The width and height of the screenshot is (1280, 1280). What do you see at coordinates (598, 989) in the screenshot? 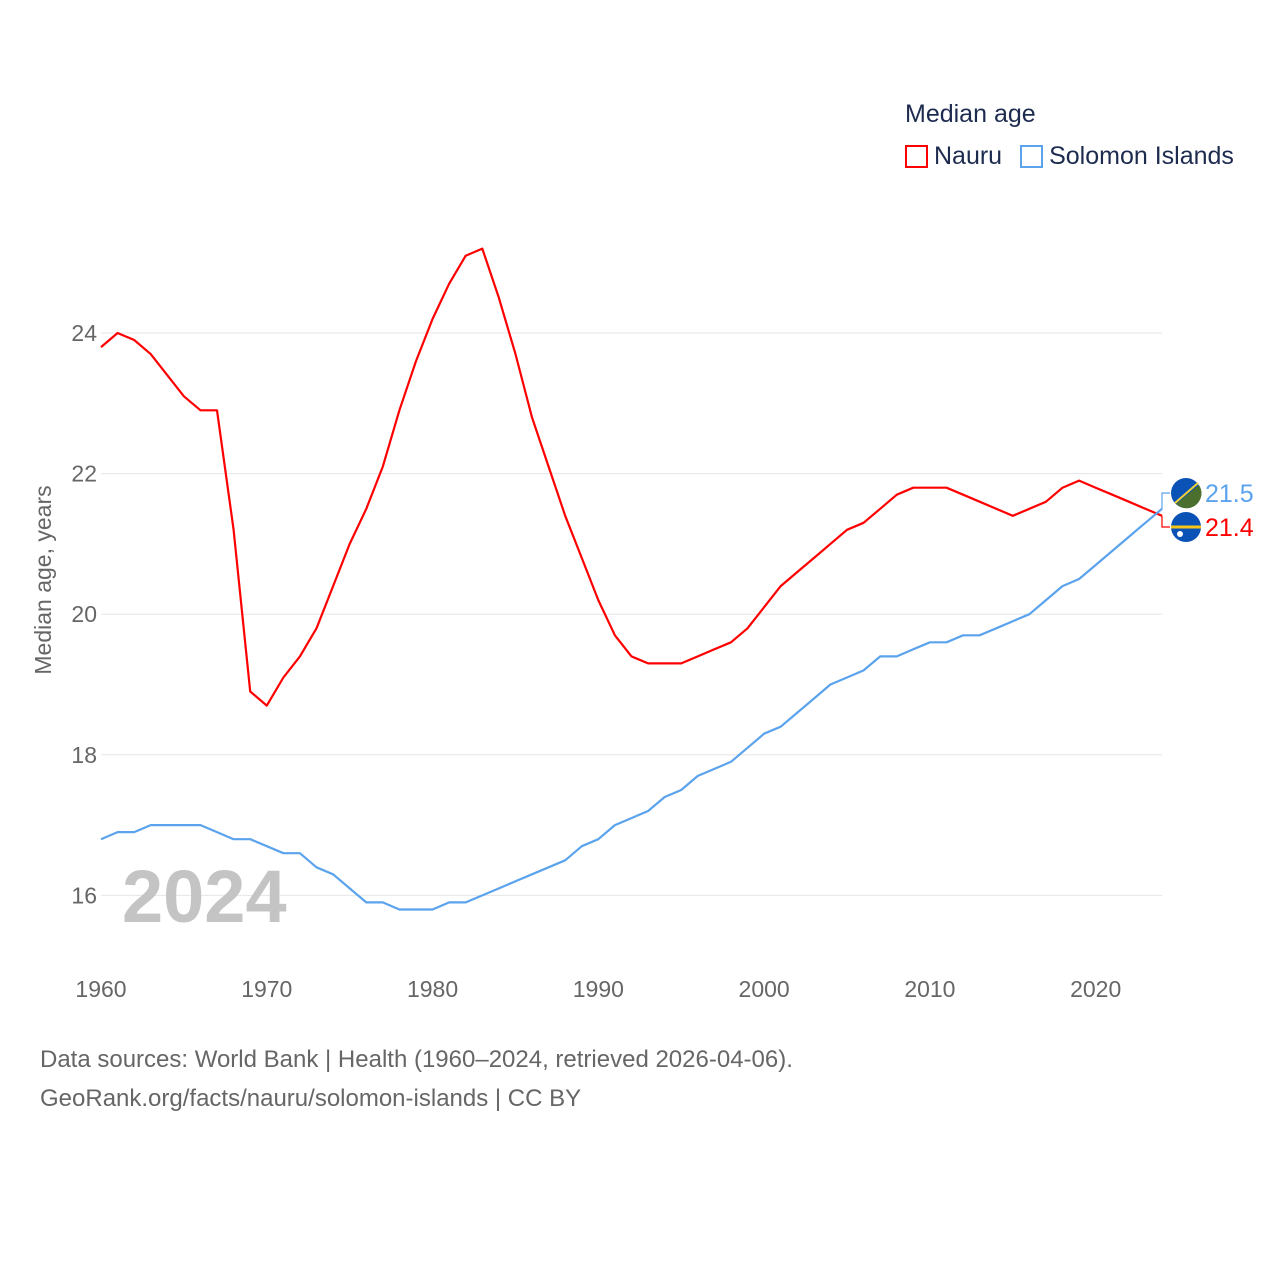
I see `x-tick-label: 1990` at bounding box center [598, 989].